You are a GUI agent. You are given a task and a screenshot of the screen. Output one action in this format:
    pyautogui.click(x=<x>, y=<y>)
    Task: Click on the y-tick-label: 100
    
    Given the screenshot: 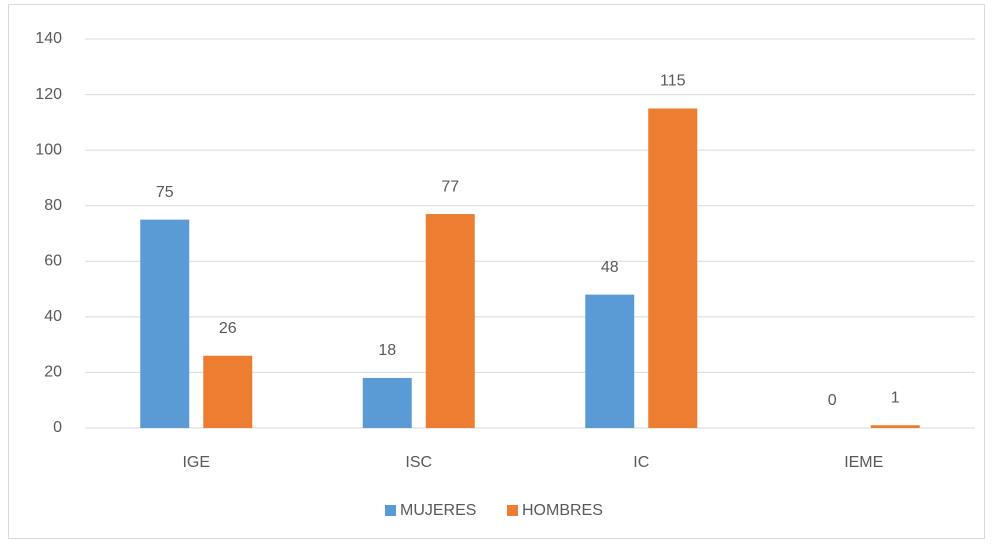 What is the action you would take?
    pyautogui.click(x=48, y=149)
    